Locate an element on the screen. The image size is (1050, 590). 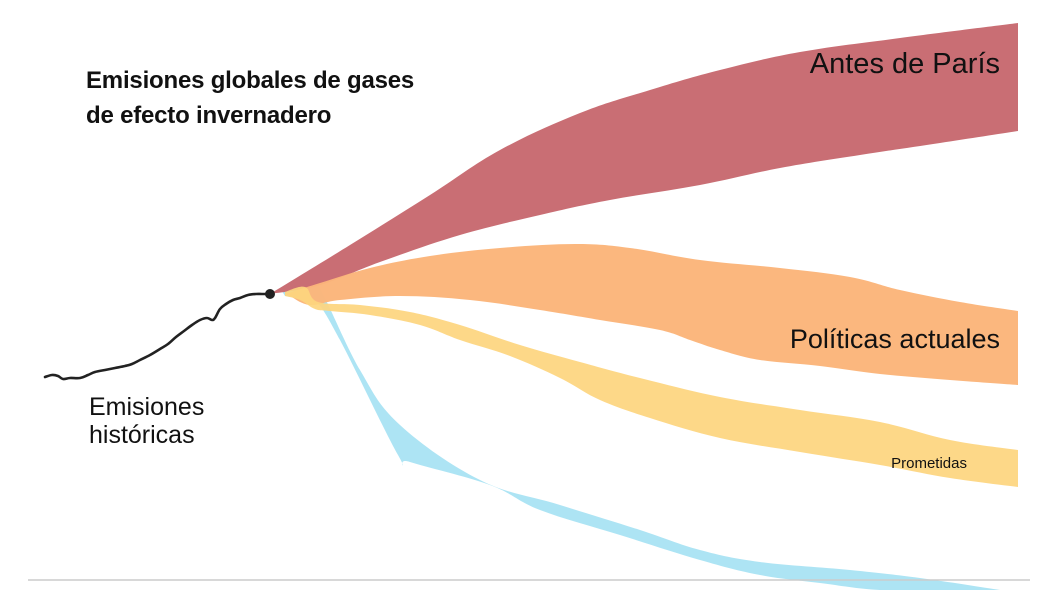
label-antes-de-paris: Antes de París is located at coordinates (904, 64).